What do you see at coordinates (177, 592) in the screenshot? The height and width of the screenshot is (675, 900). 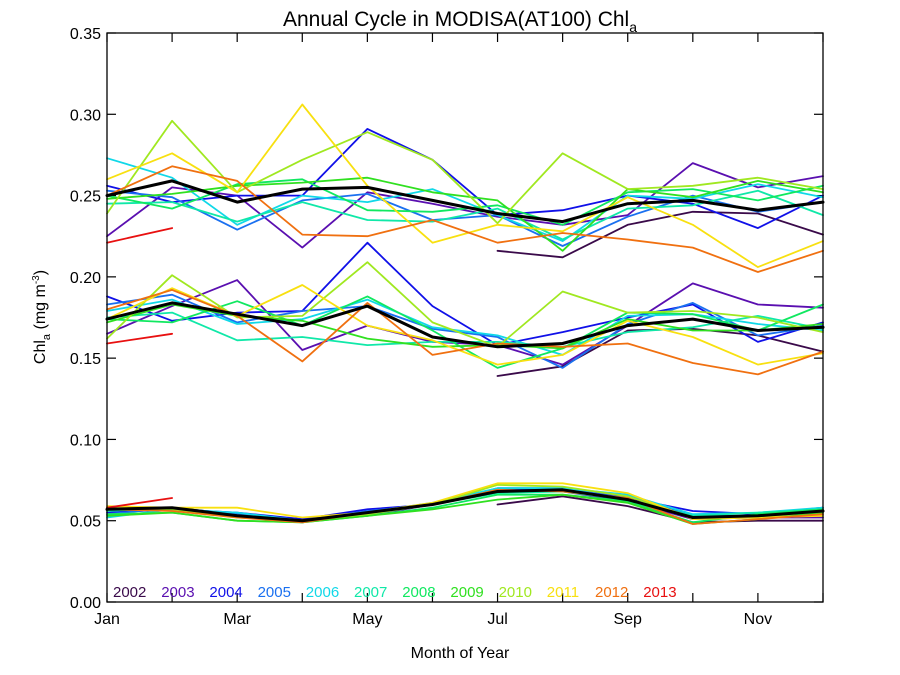 I see `legend-item-2003: 2003` at bounding box center [177, 592].